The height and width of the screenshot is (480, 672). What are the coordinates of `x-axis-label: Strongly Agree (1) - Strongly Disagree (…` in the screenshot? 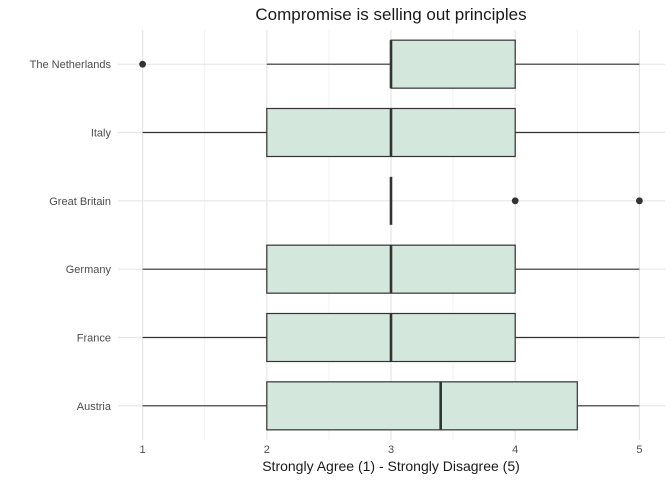 It's located at (391, 466).